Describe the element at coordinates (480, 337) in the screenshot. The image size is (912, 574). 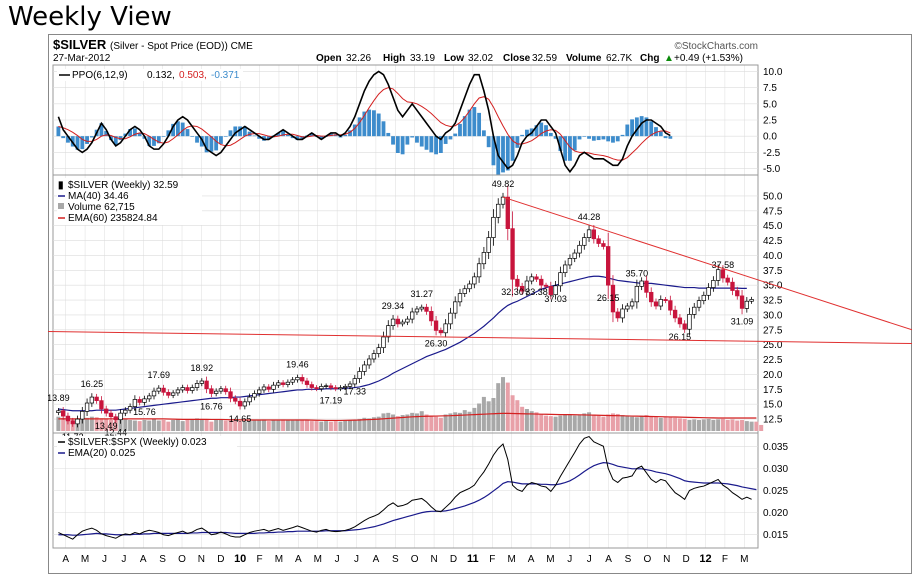
I see `trendline` at that location.